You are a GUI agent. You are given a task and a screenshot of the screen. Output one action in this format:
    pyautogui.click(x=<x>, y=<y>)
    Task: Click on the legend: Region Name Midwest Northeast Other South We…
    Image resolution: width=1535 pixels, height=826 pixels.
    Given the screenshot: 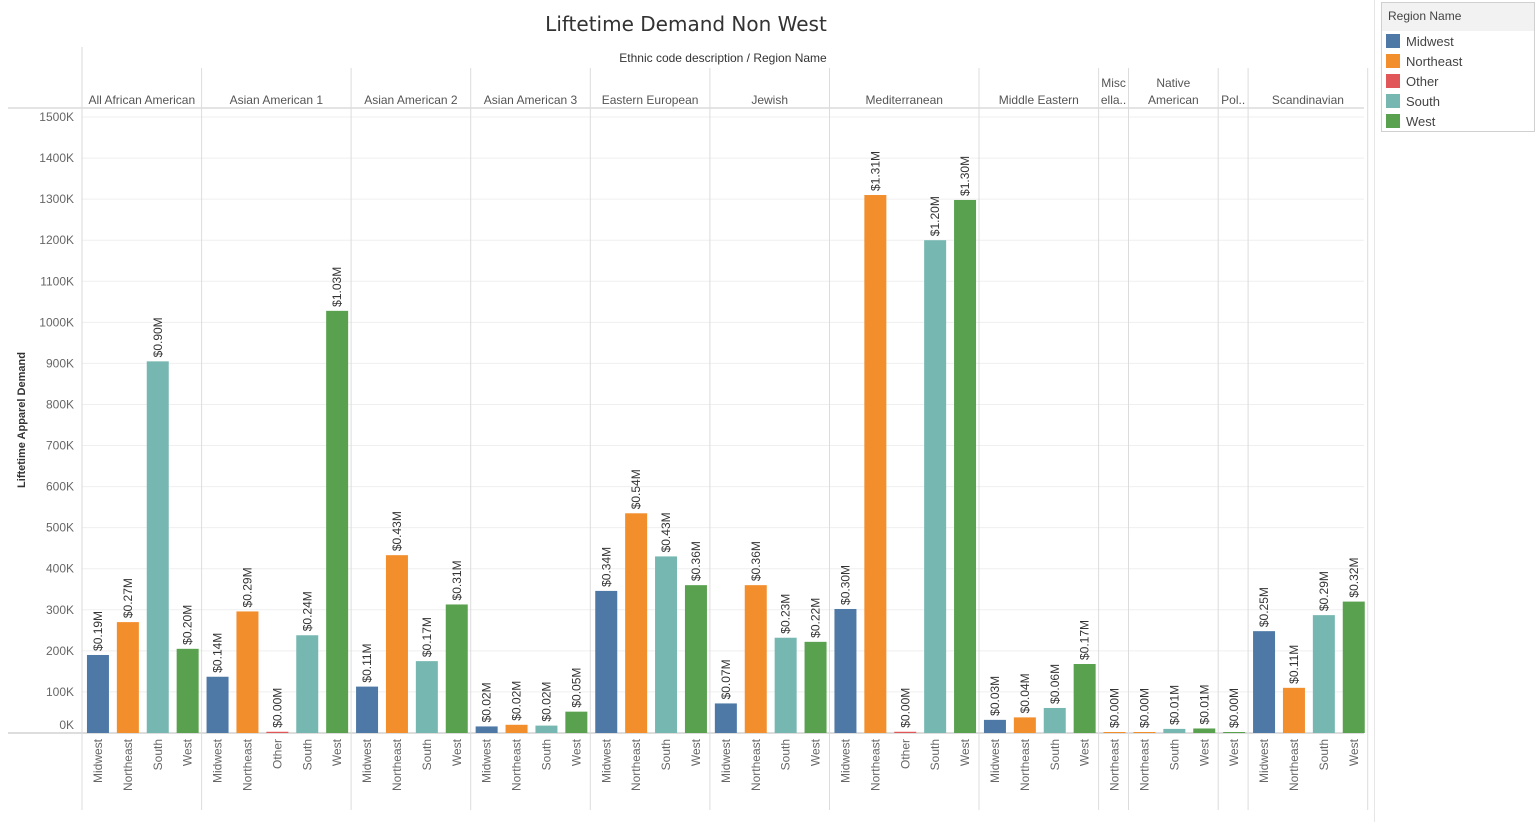 What is the action you would take?
    pyautogui.click(x=1458, y=67)
    